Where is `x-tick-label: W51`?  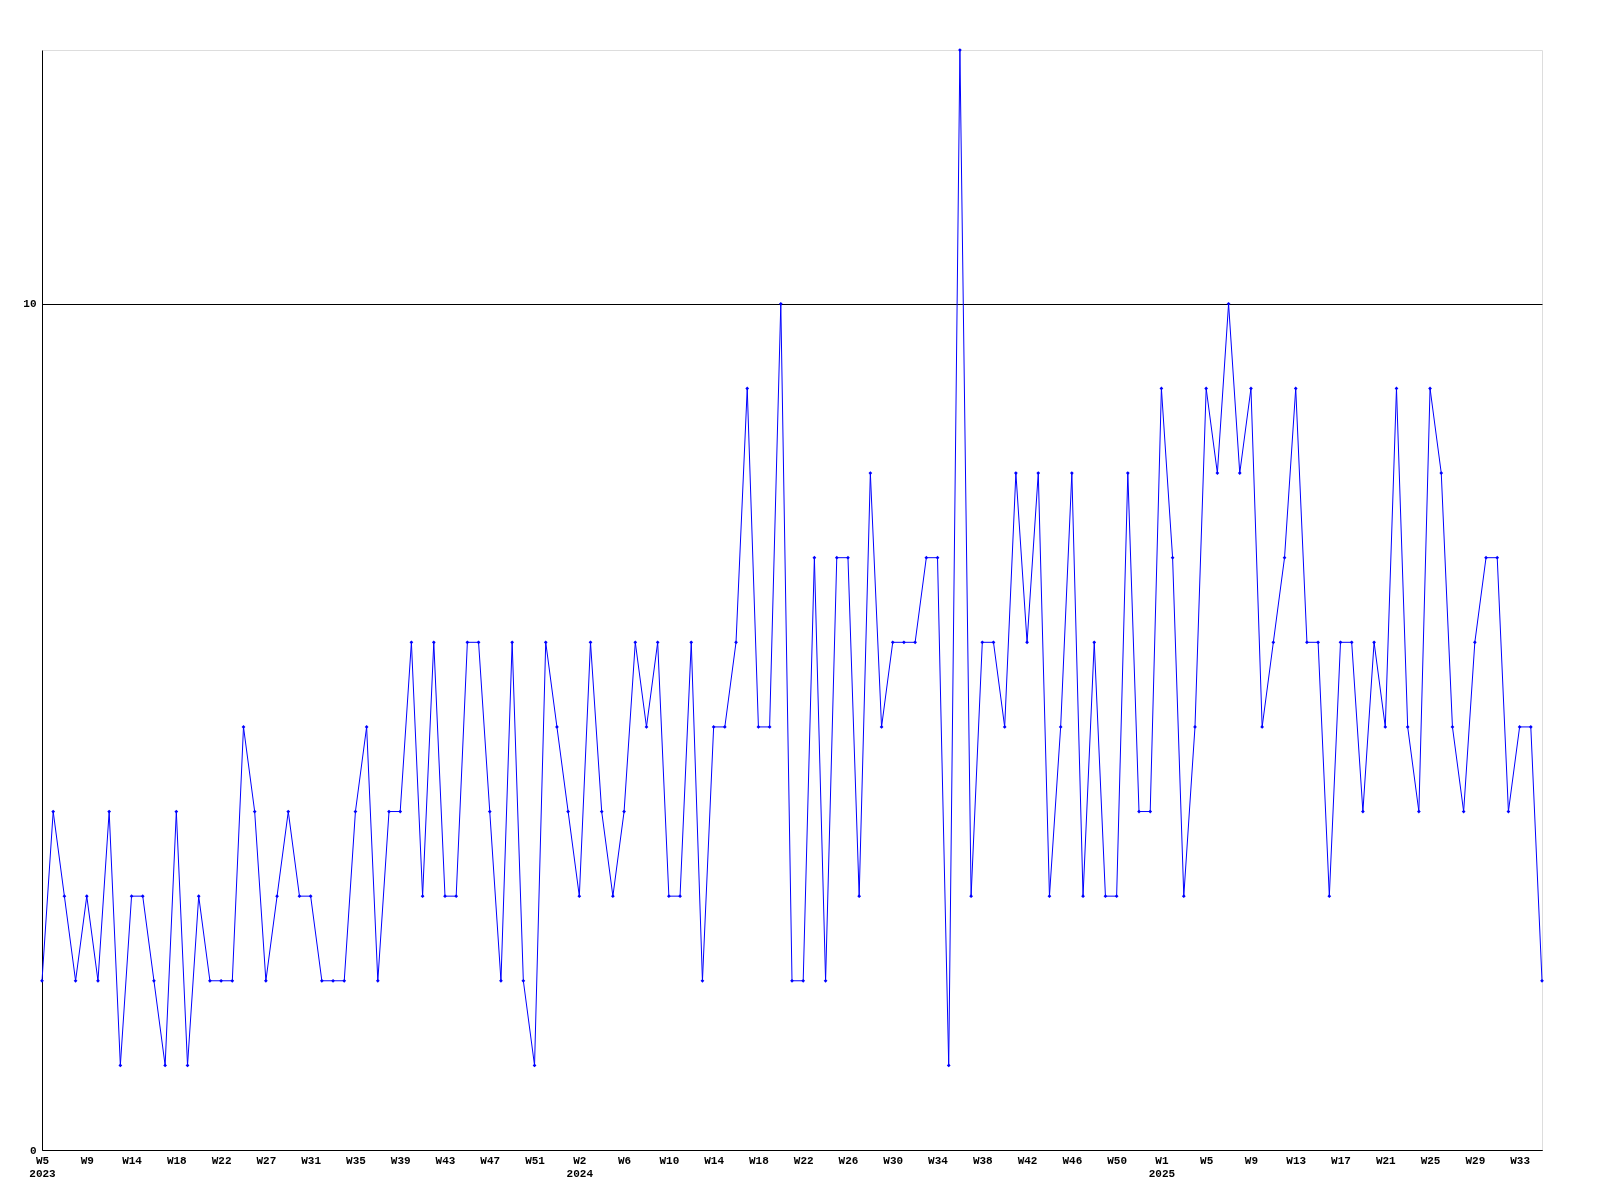 x-tick-label: W51 is located at coordinates (535, 1160).